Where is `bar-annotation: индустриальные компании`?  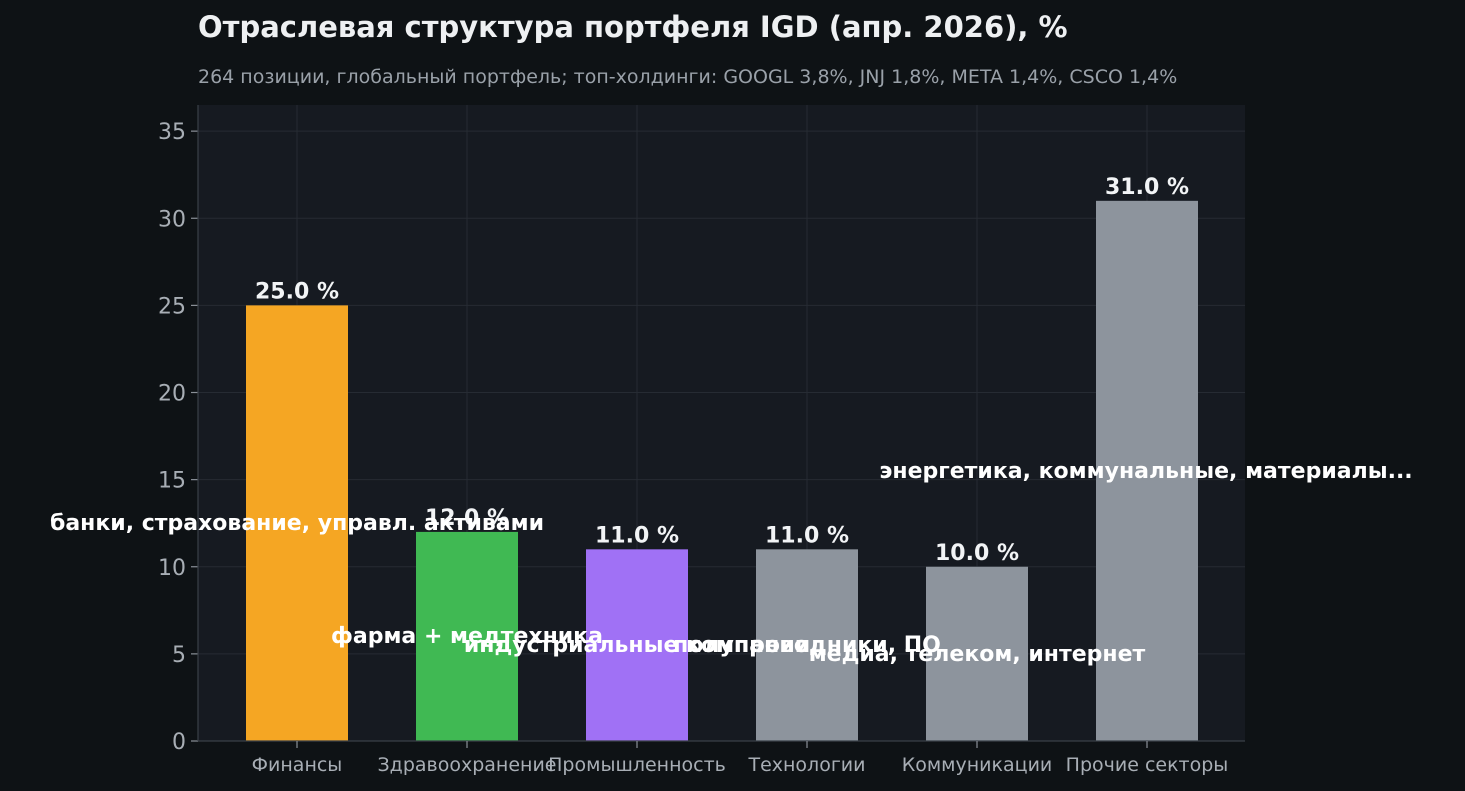
bar-annotation: индустриальные компании is located at coordinates (637, 645).